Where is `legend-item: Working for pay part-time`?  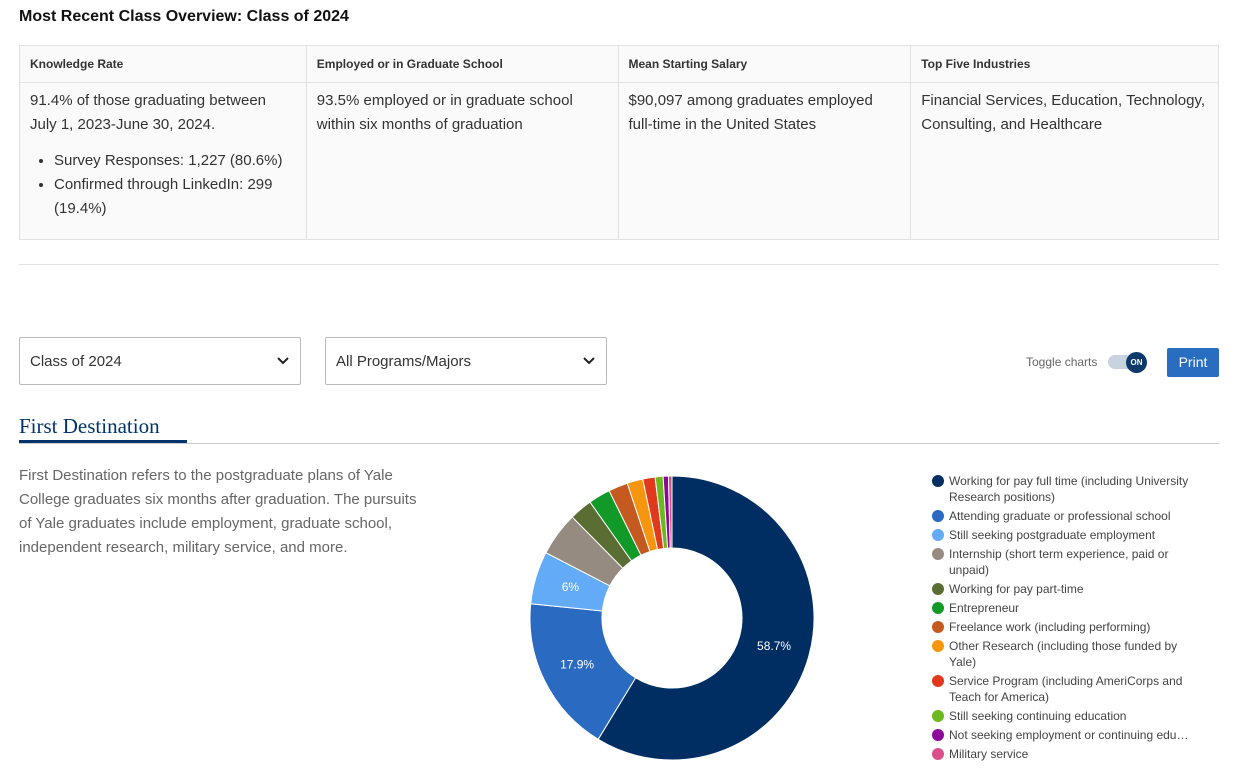
legend-item: Working for pay part-time is located at coordinates (1068, 589).